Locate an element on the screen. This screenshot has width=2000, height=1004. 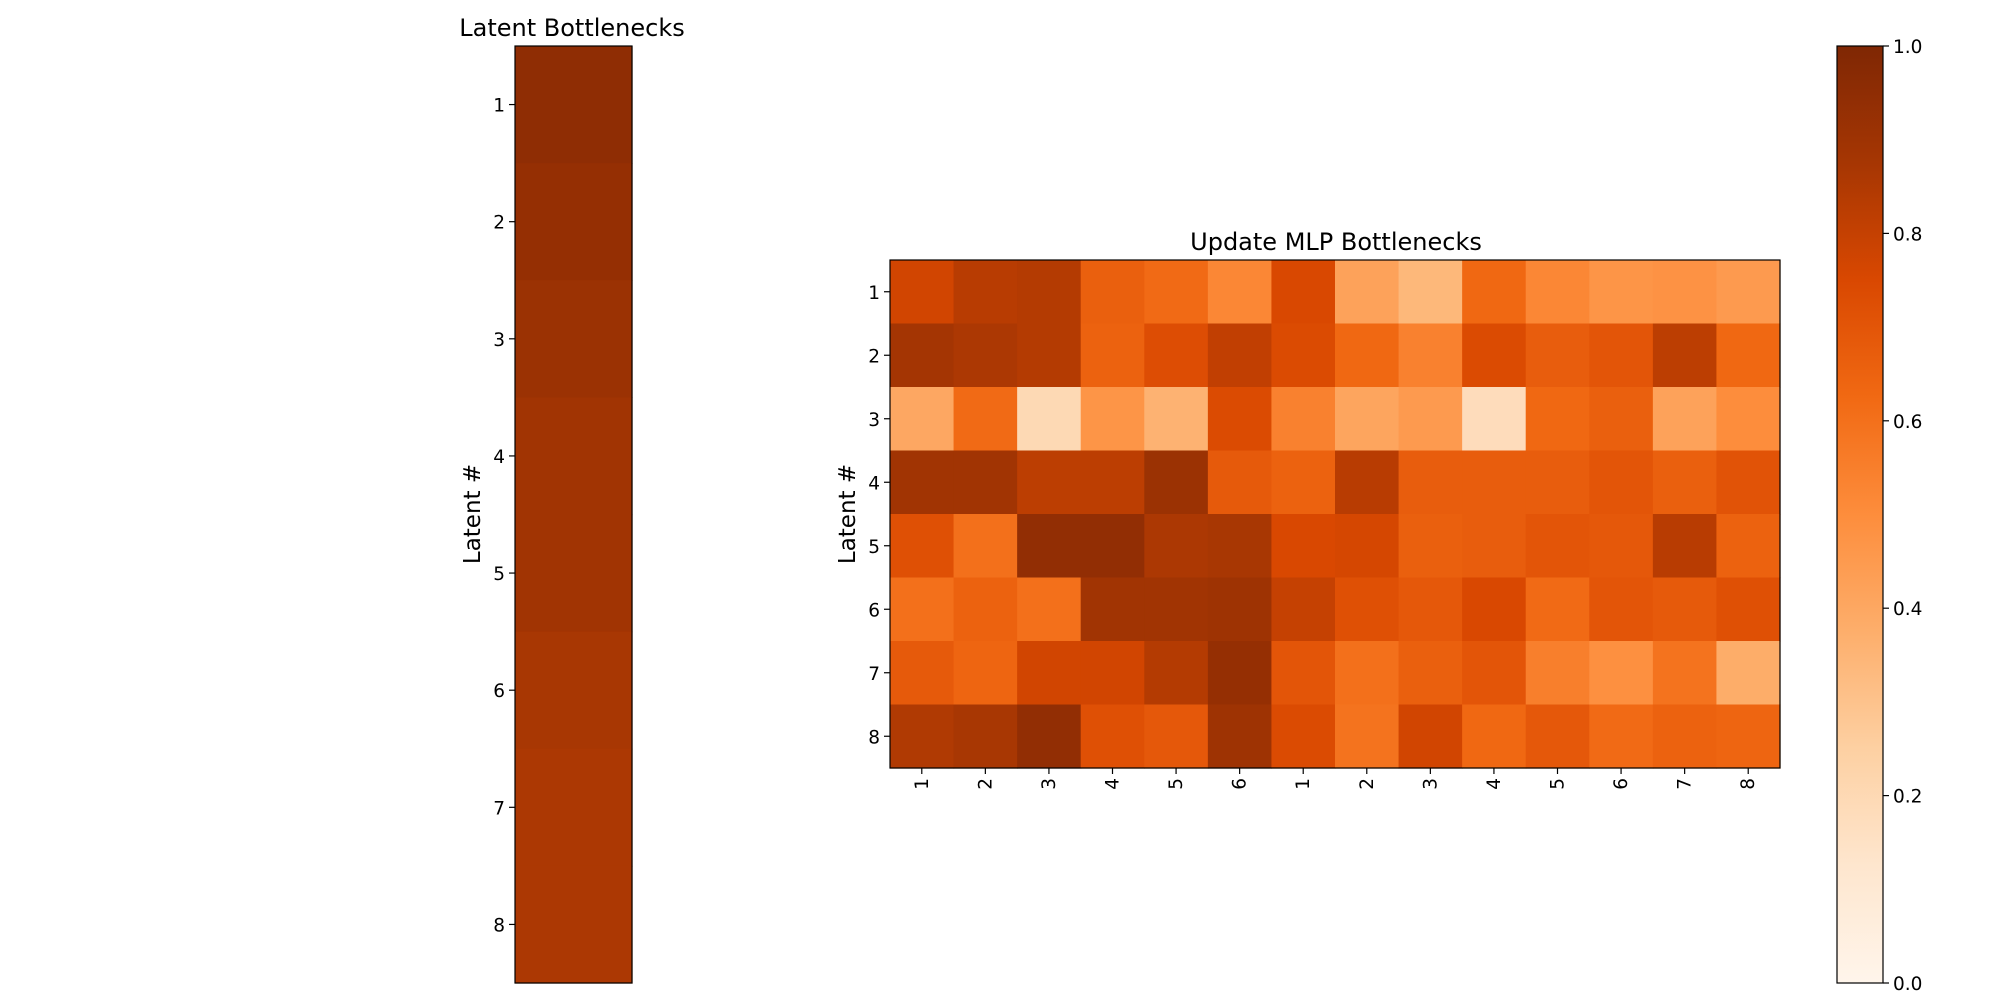
latent-bottlenecks-y-tick-label: 5 is located at coordinates (499, 574).